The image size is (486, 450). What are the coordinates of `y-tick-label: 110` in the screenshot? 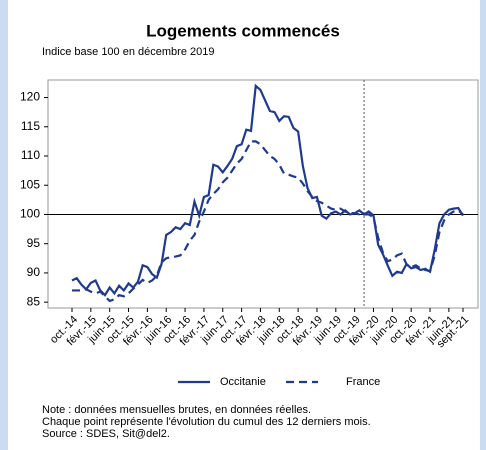 It's located at (30, 155).